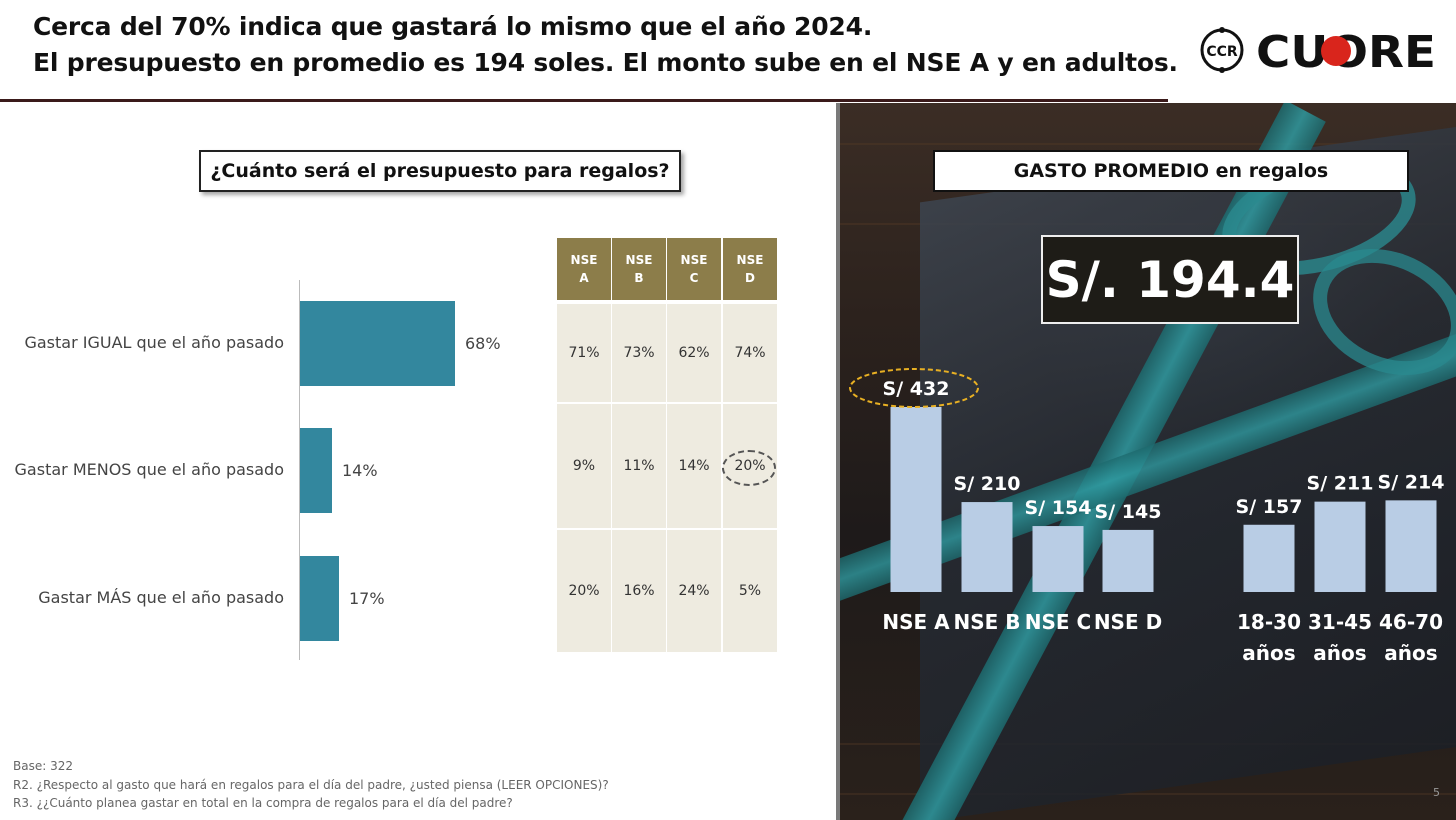 This screenshot has width=1456, height=820. Describe the element at coordinates (367, 598) in the screenshot. I see `bar-value-label: 17%` at that location.